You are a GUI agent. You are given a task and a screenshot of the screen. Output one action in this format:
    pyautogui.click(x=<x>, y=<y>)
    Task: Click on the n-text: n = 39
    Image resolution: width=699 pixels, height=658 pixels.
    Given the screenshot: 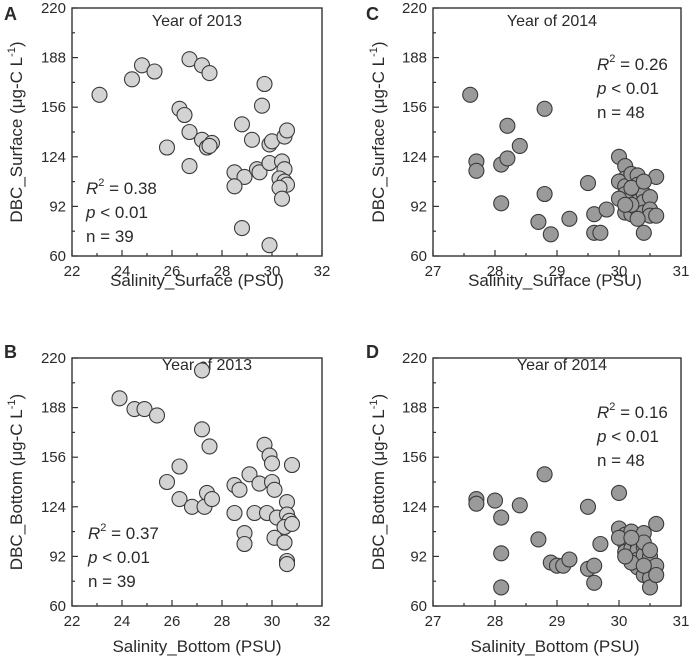 What is the action you would take?
    pyautogui.click(x=110, y=236)
    